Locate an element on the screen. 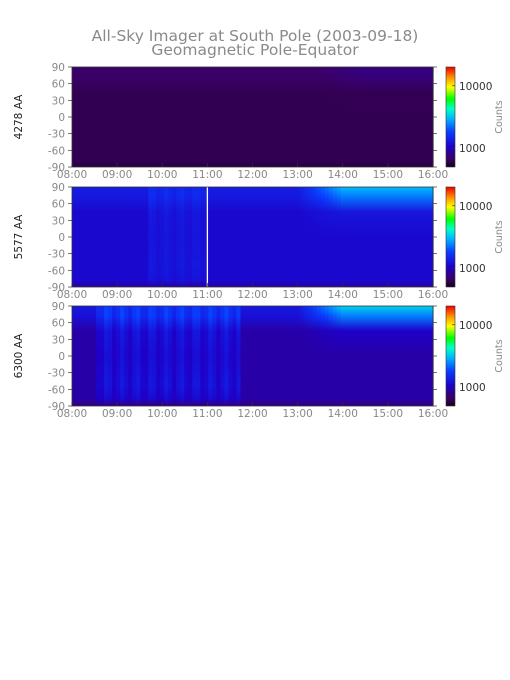  chart-subtitle: Geomagnetic Pole-Equator is located at coordinates (255, 50).